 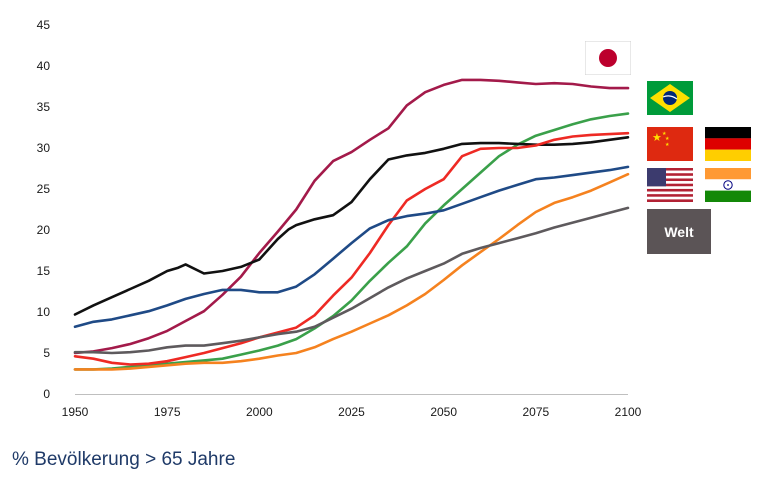 I want to click on y-tick-label: 10, so click(x=44, y=312).